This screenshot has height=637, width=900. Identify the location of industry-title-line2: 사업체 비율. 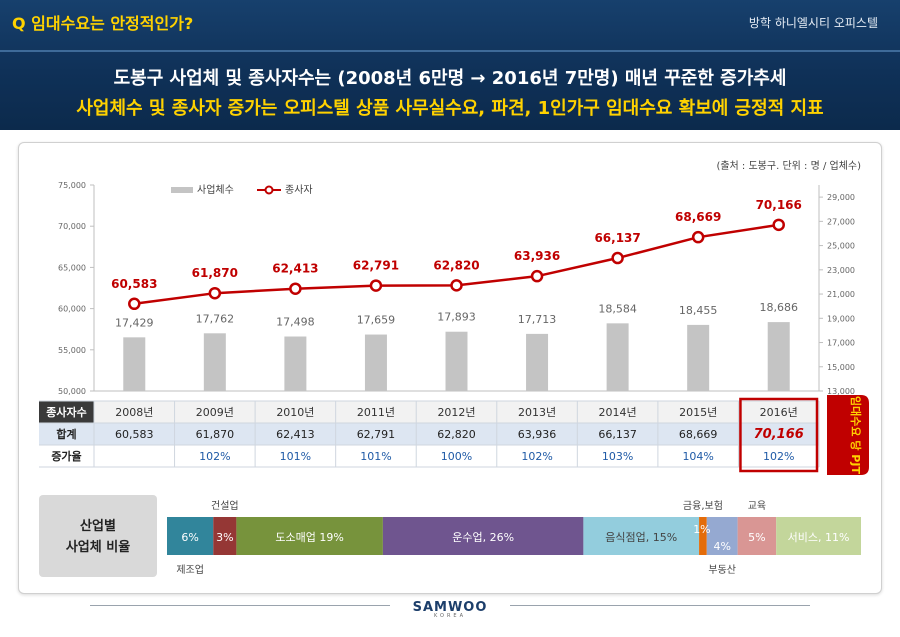
(98, 547).